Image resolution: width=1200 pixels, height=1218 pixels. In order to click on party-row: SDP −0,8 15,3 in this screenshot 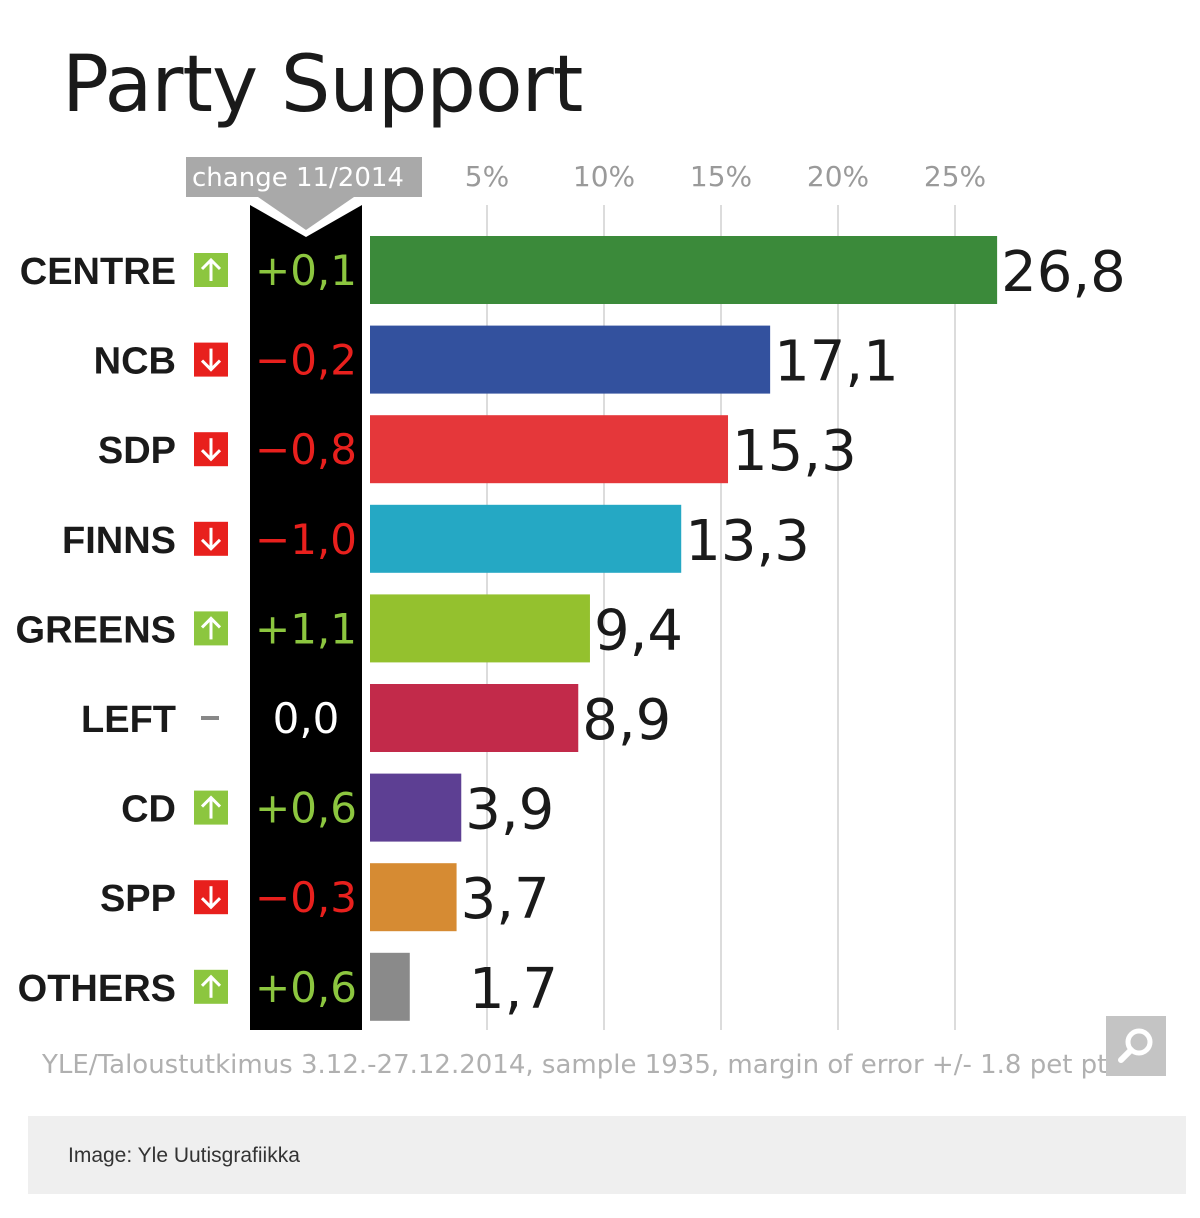, I will do `click(477, 449)`.